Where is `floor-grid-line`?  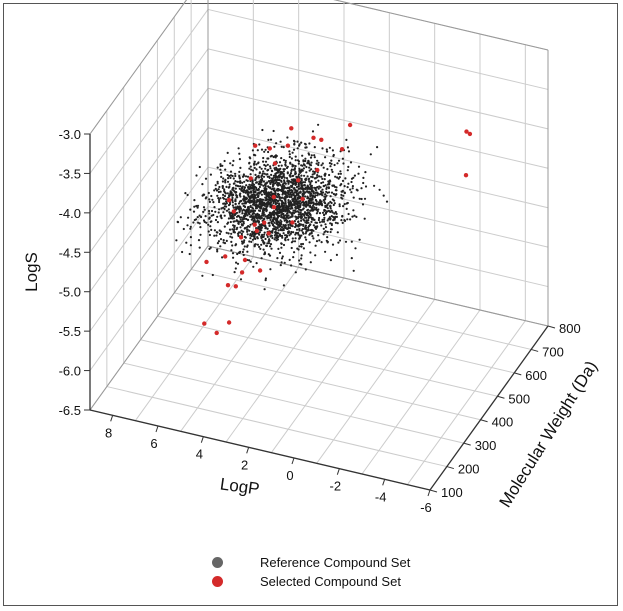 floor-grid-line is located at coordinates (361, 309).